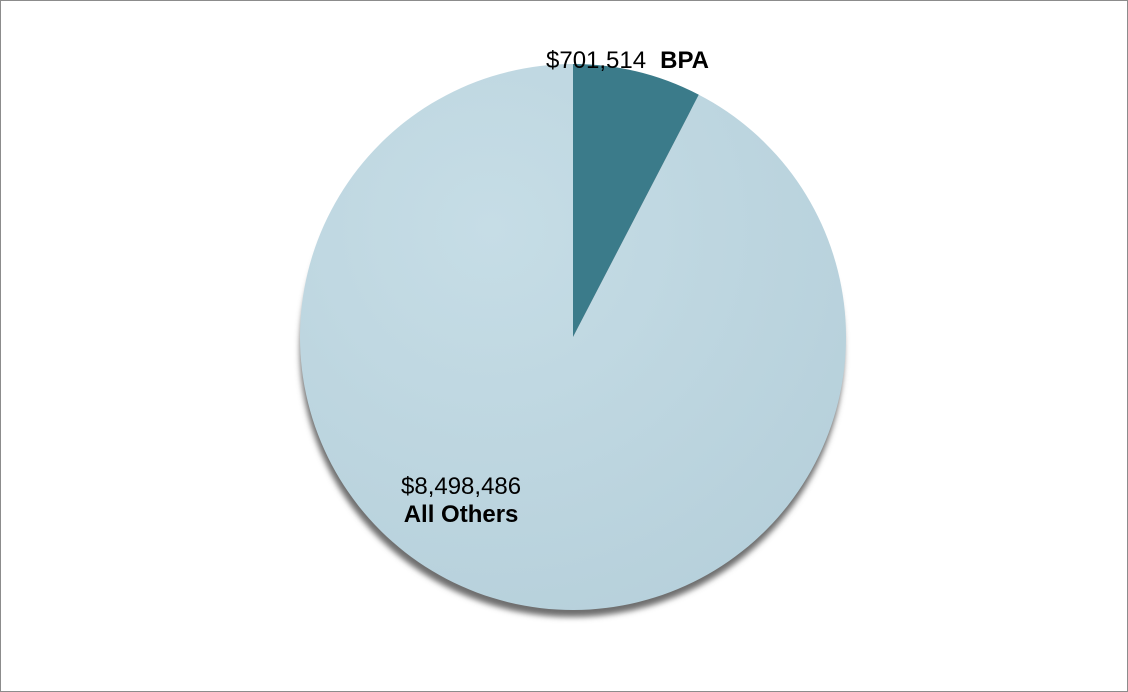  I want to click on data-label-all-others: $8,498,486 All Others, so click(461, 501).